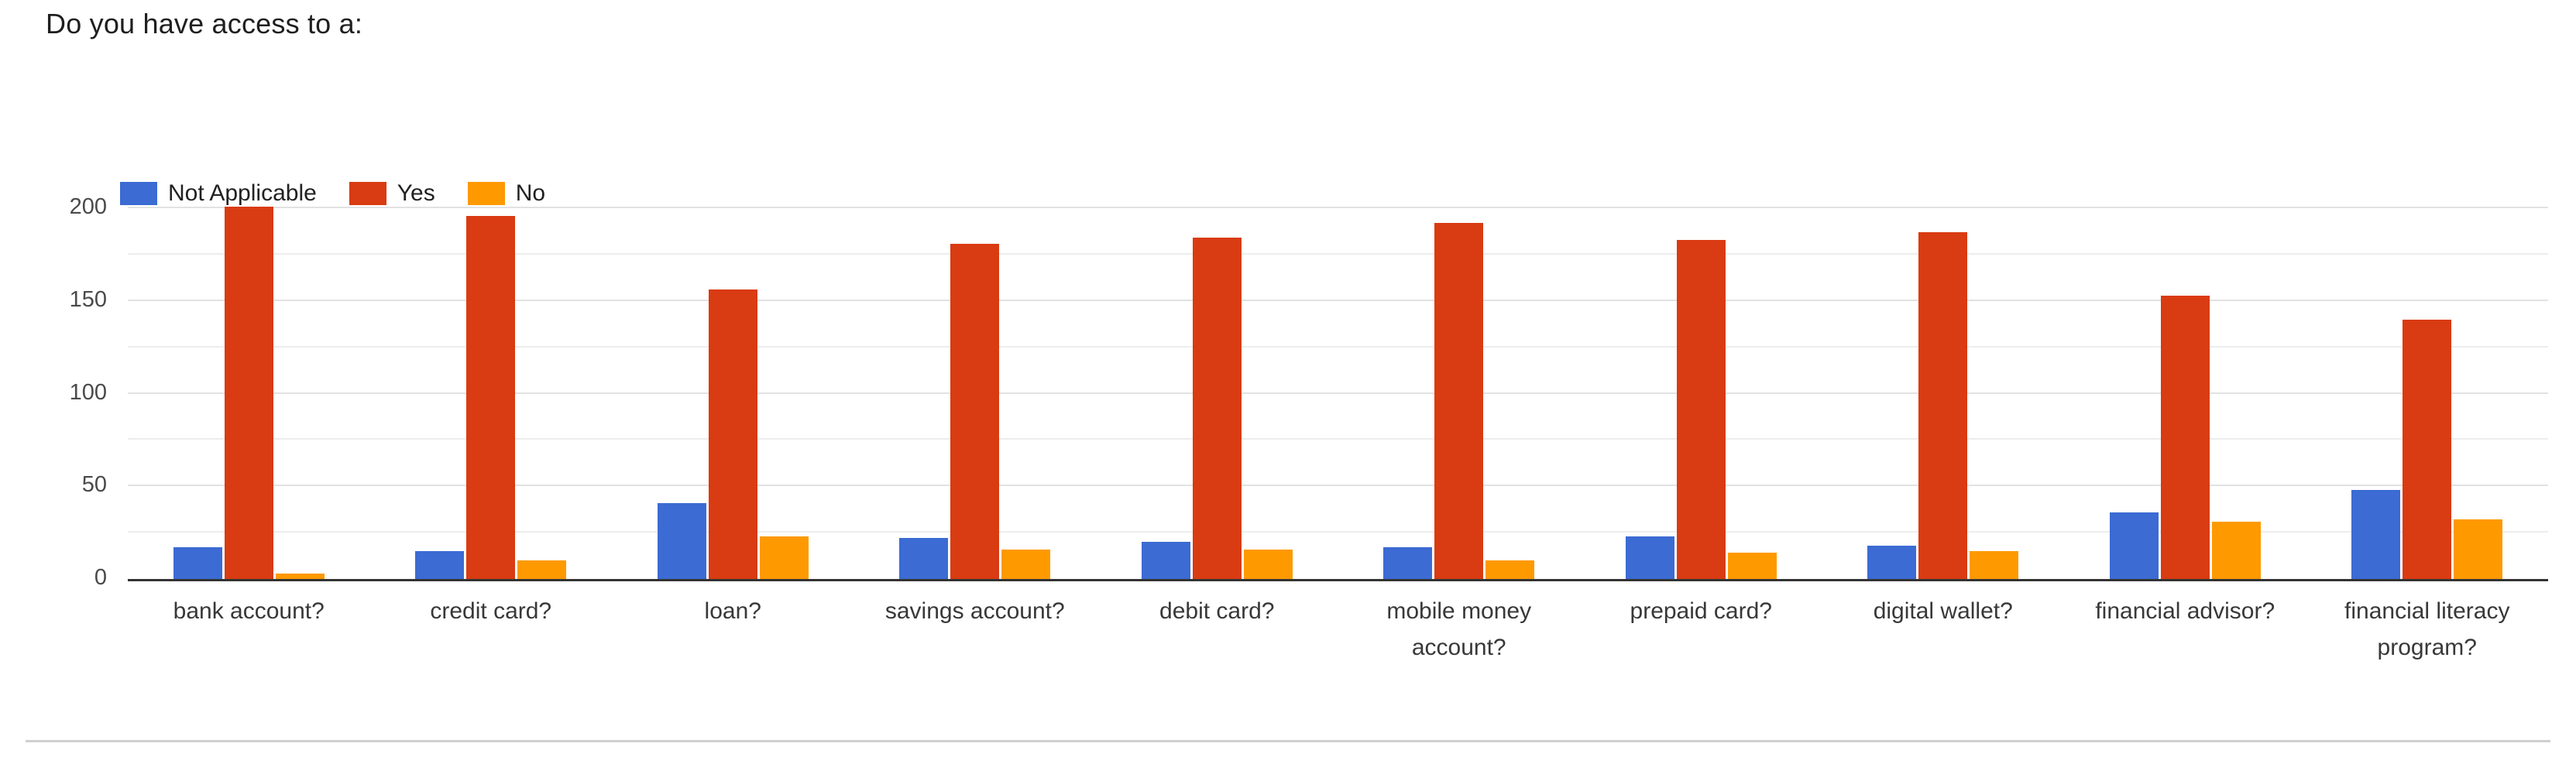 The width and height of the screenshot is (2576, 757). I want to click on category-label-text: financial advisor?, so click(2185, 611).